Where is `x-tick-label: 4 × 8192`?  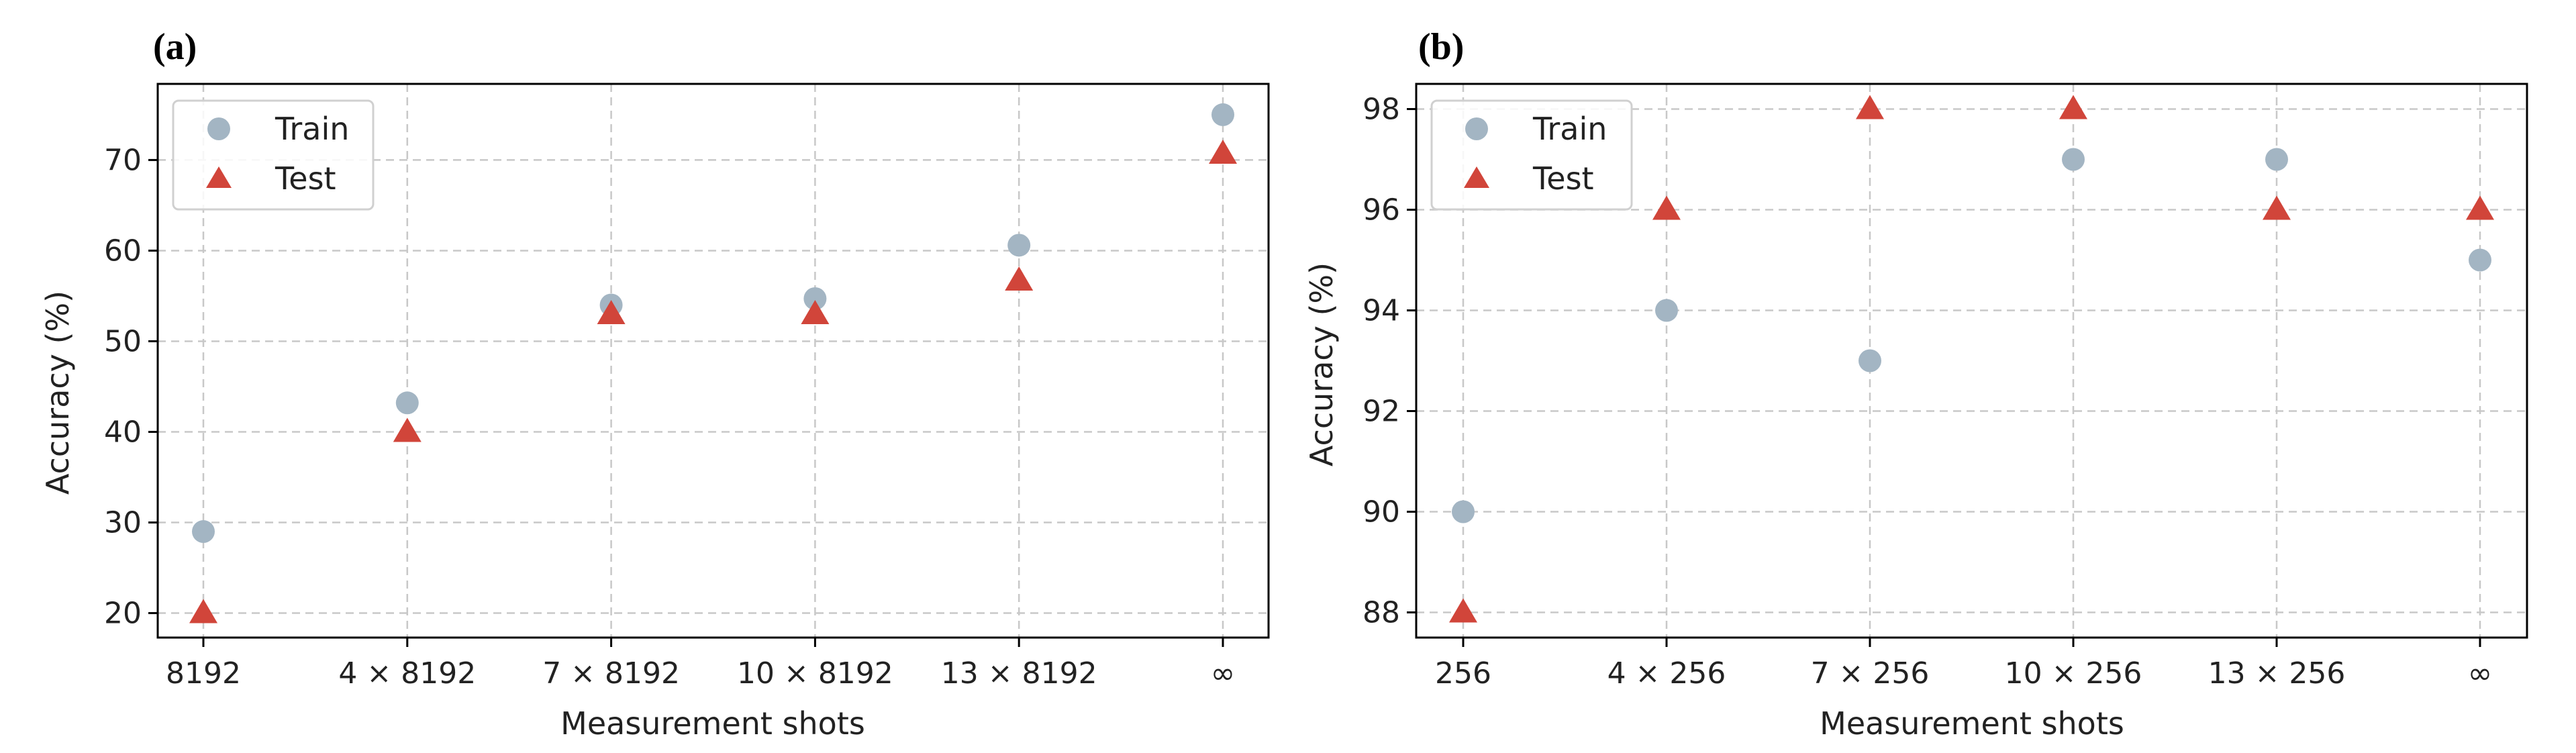 x-tick-label: 4 × 8192 is located at coordinates (407, 673).